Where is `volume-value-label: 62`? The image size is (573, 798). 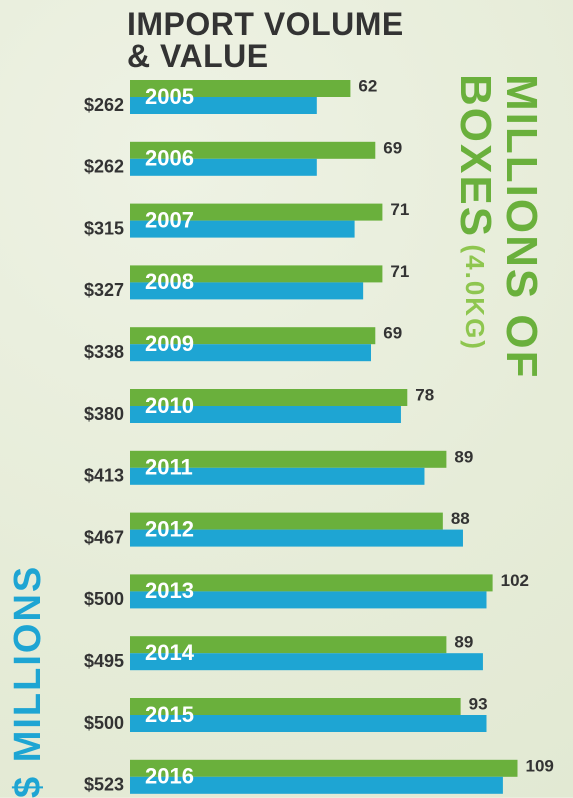
volume-value-label: 62 is located at coordinates (367, 85).